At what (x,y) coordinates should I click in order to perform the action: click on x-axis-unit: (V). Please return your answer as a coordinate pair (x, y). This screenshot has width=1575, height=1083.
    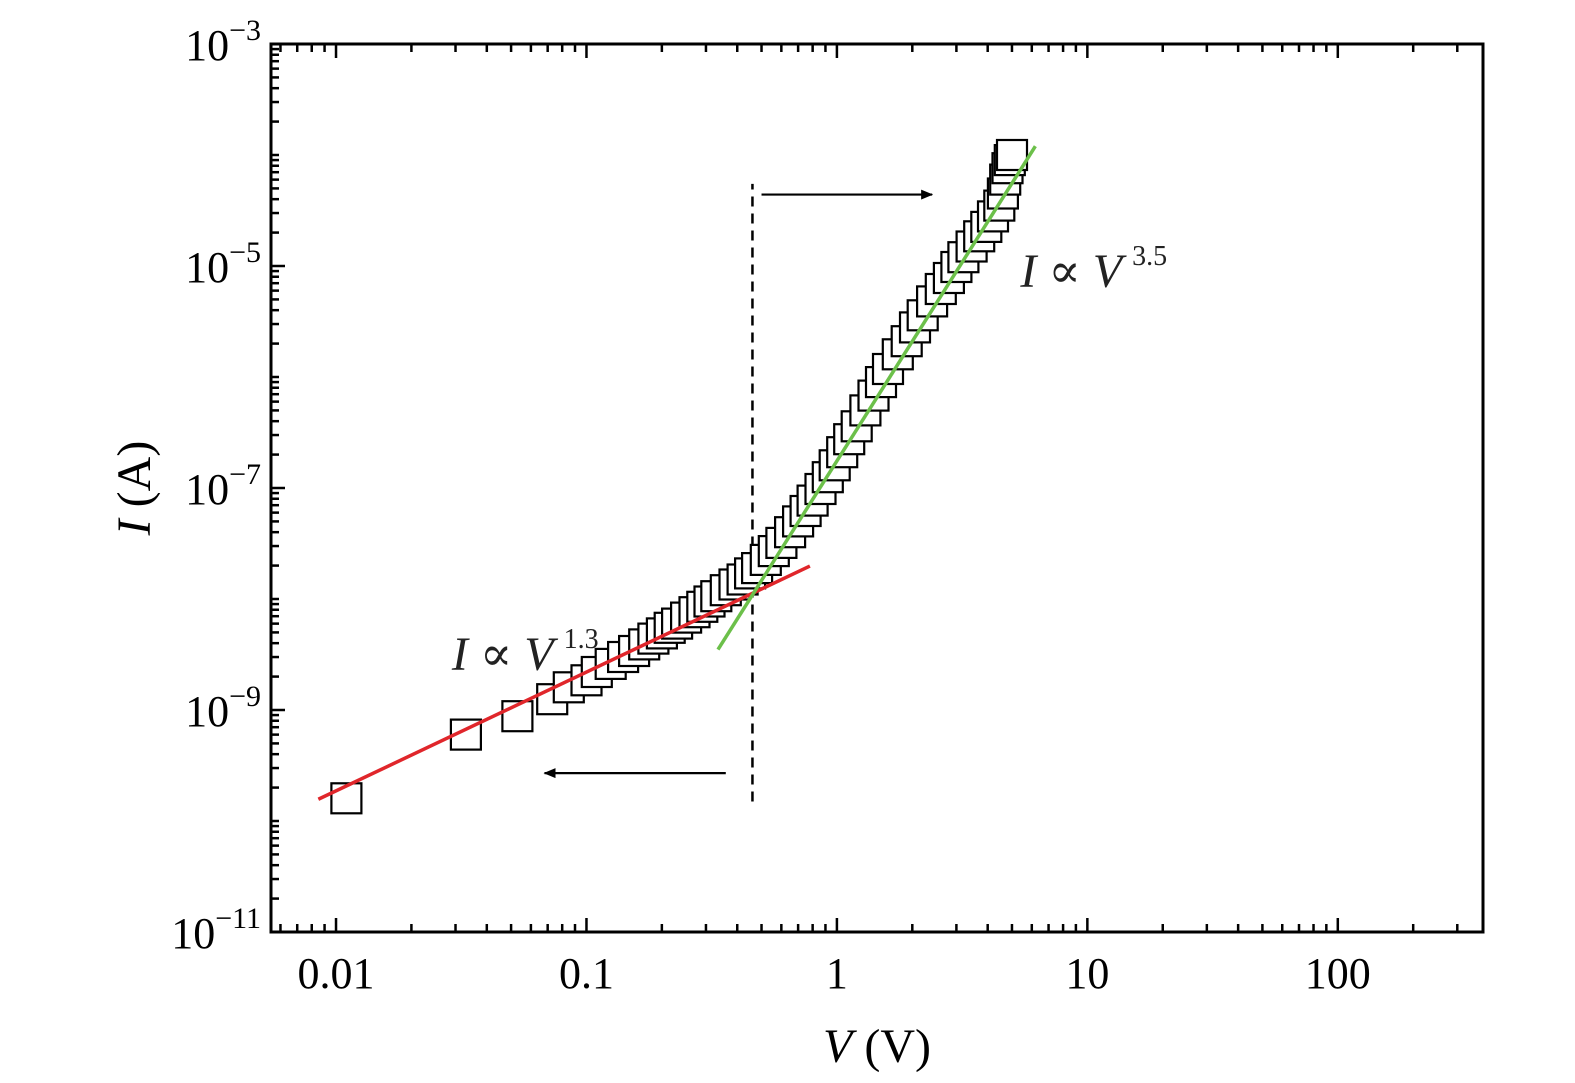
    Looking at the image, I should click on (891, 1046).